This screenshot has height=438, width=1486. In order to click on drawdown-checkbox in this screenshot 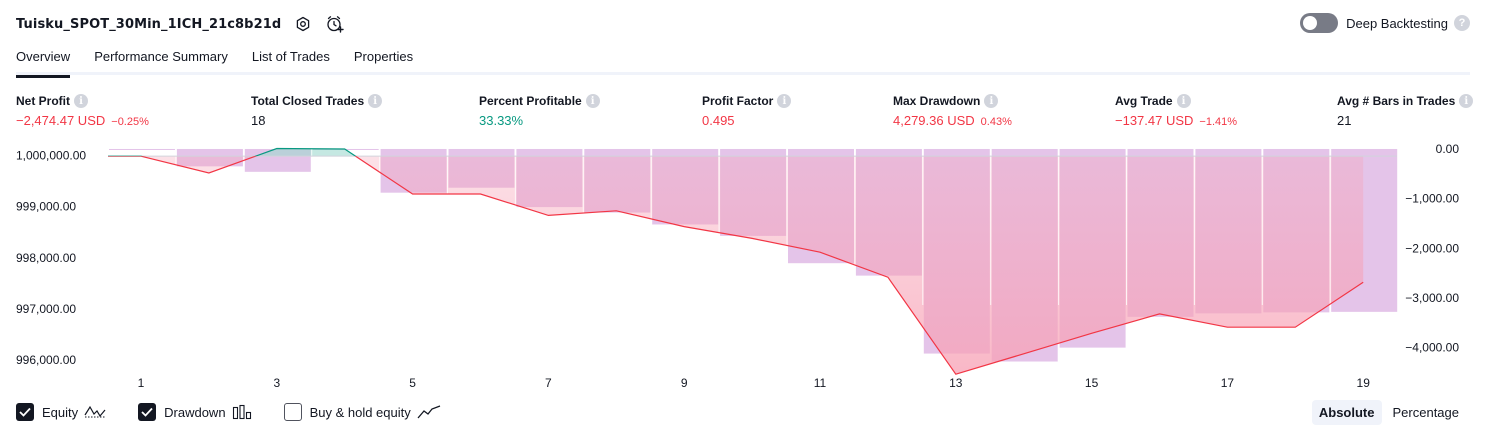, I will do `click(147, 412)`.